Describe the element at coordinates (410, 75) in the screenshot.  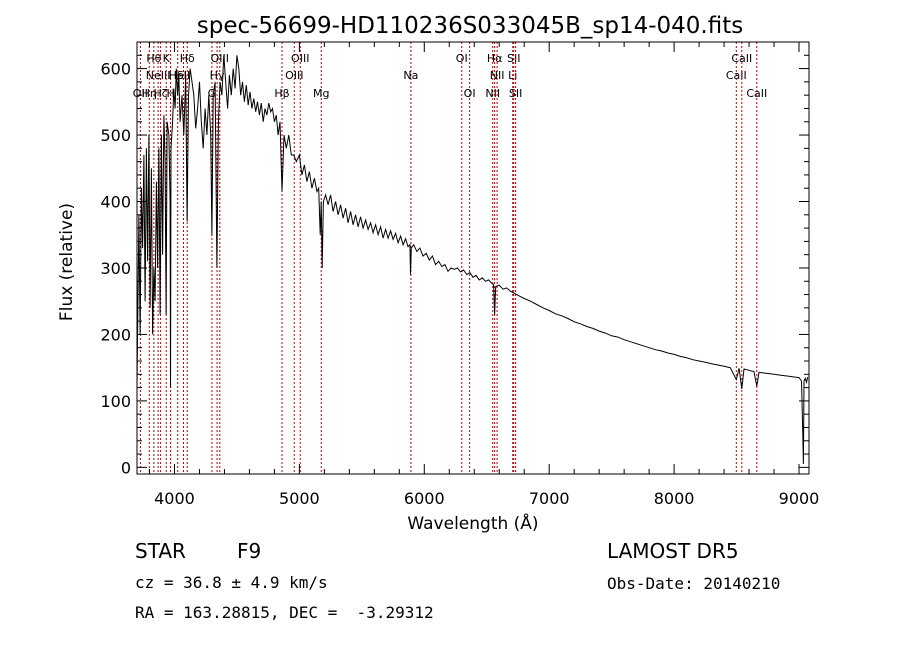
I see `line-marker-label-17: Na` at that location.